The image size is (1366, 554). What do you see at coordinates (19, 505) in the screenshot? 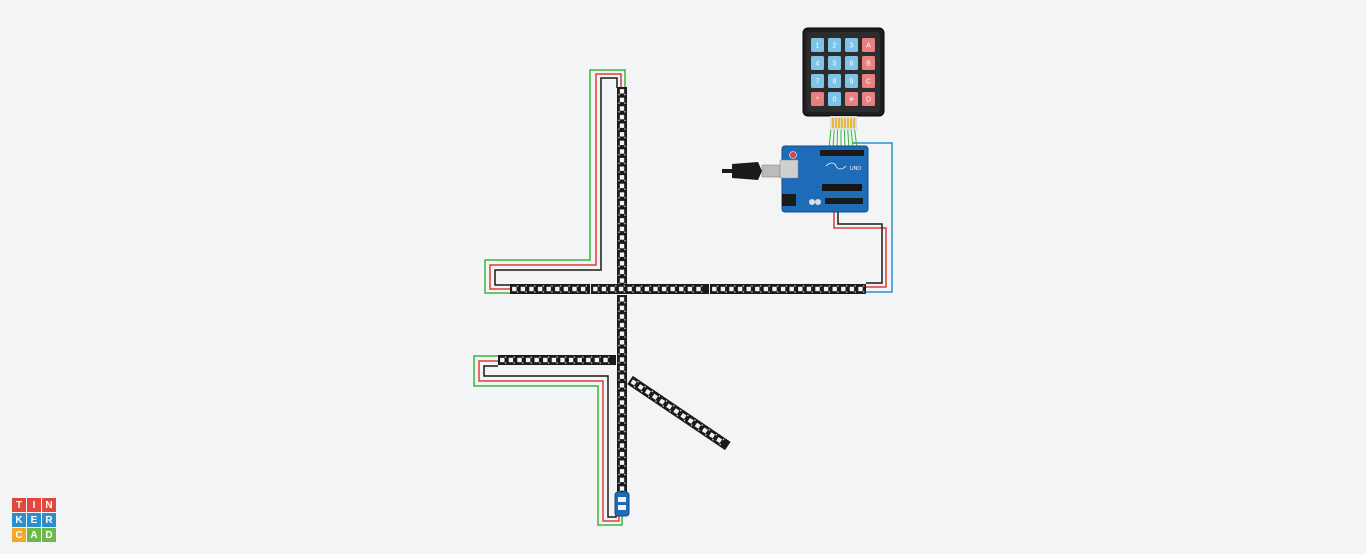
I see `logo-letter: T` at bounding box center [19, 505].